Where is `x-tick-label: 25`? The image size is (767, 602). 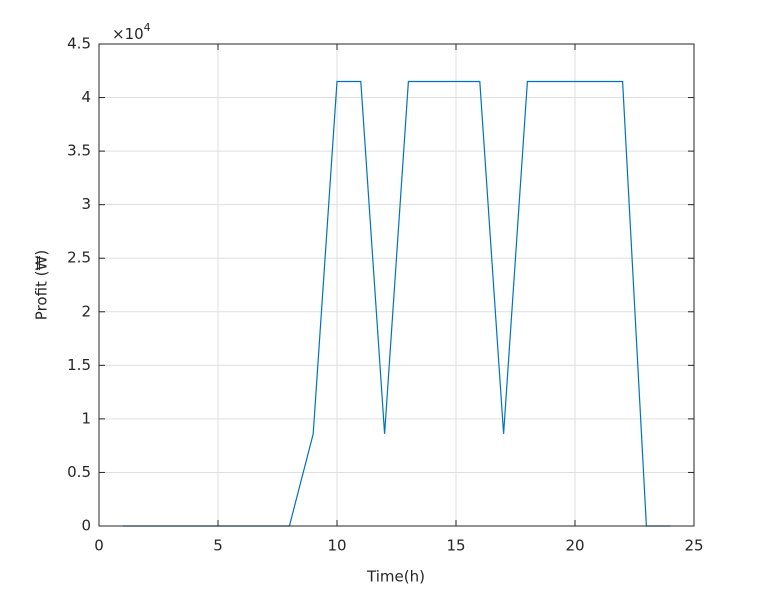 x-tick-label: 25 is located at coordinates (693, 546).